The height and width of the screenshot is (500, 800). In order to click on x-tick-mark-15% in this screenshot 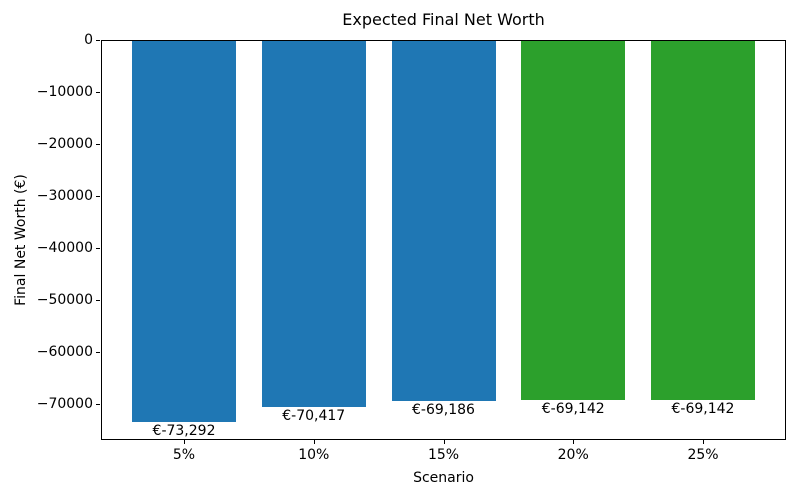, I will do `click(444, 442)`.